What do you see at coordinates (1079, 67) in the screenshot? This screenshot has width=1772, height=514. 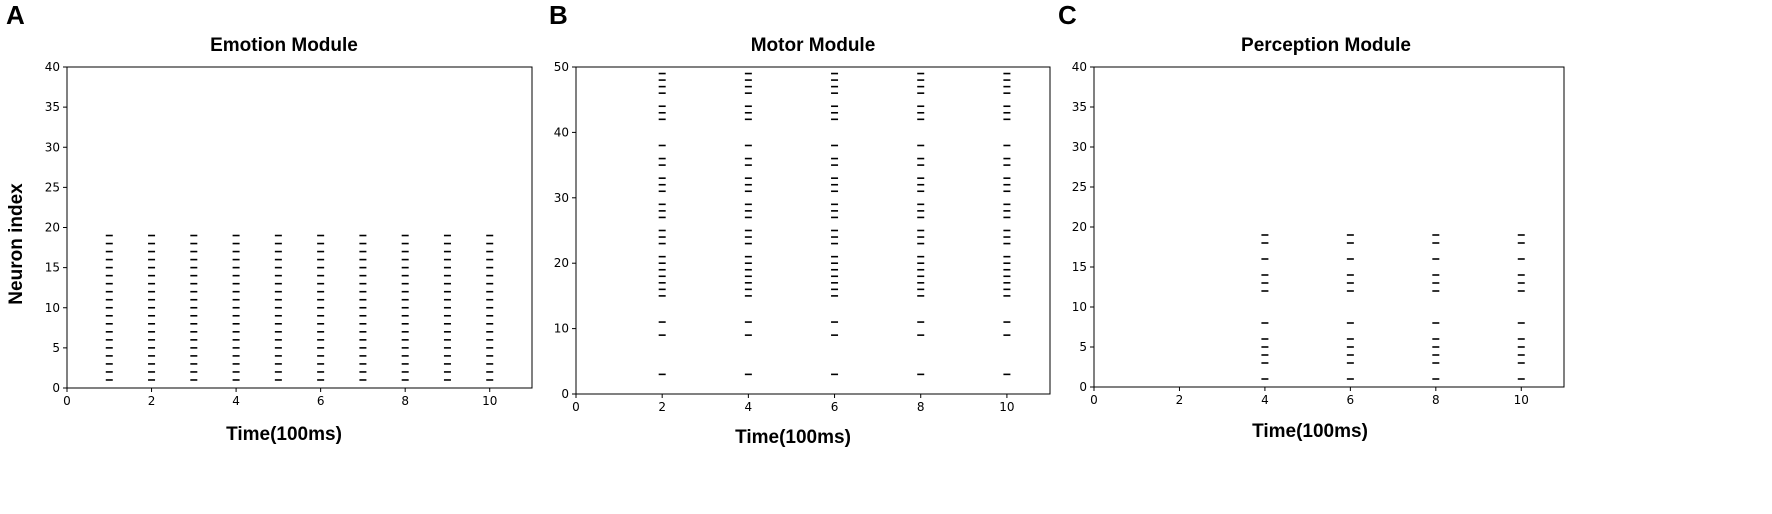 I see `y-tick-label-perception: 40` at bounding box center [1079, 67].